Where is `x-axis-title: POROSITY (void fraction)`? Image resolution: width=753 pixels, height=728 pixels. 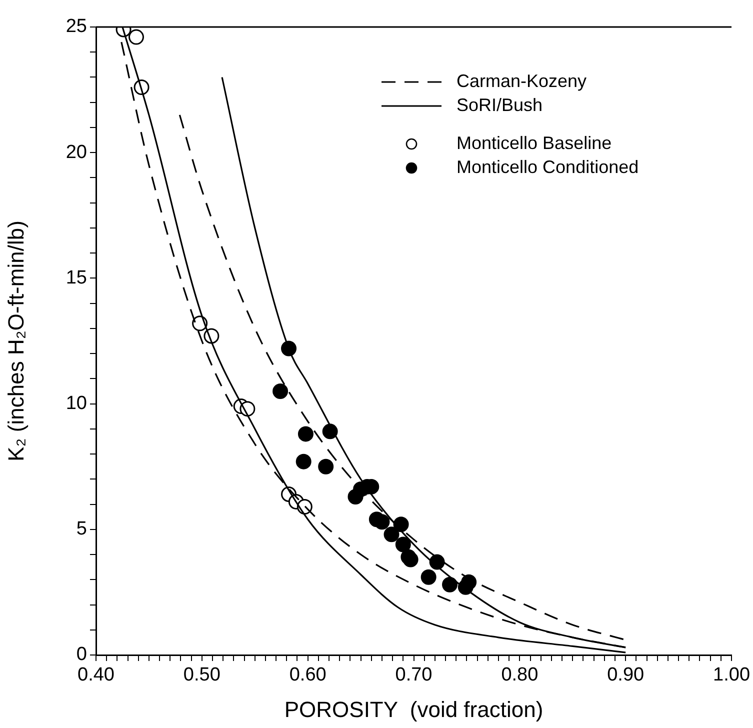
x-axis-title: POROSITY (void fraction) is located at coordinates (414, 709).